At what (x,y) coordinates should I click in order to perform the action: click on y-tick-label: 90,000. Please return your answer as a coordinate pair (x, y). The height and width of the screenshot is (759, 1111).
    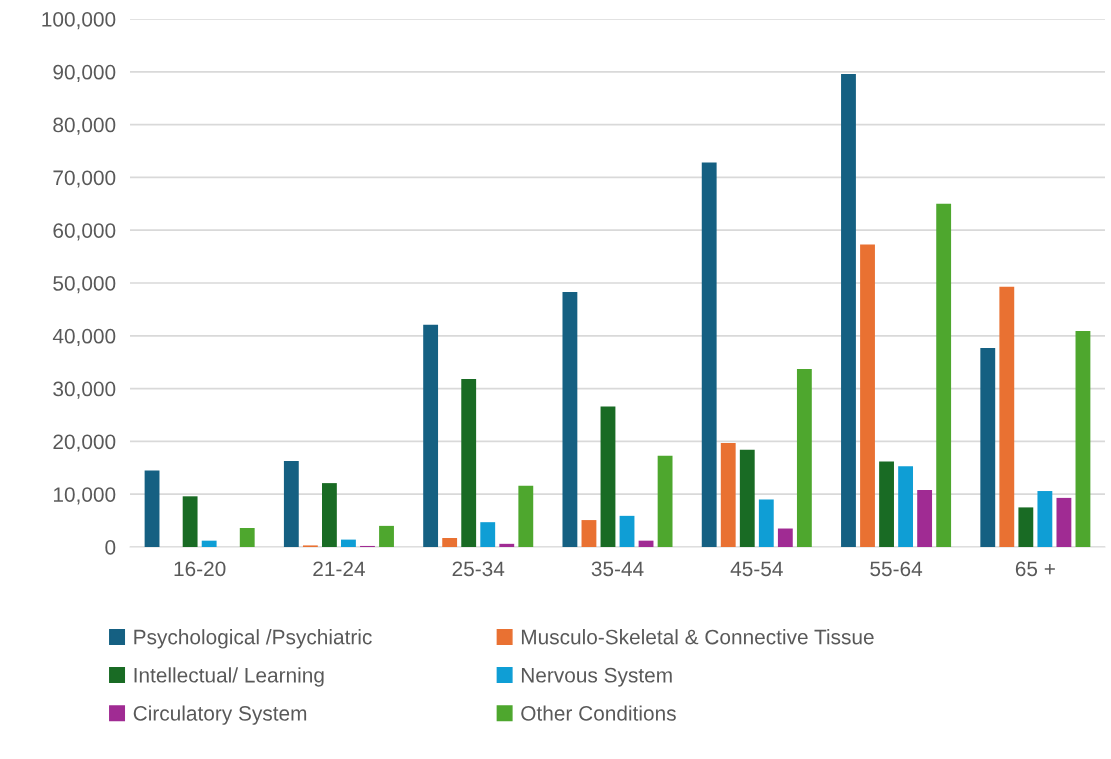
    Looking at the image, I should click on (84, 73).